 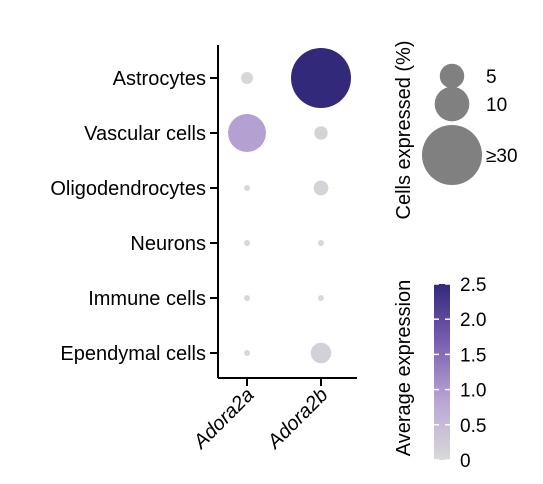 I want to click on color-legend-ticks: 2.5 2.0 1.5 1.0 0.5 0, so click(x=460, y=373).